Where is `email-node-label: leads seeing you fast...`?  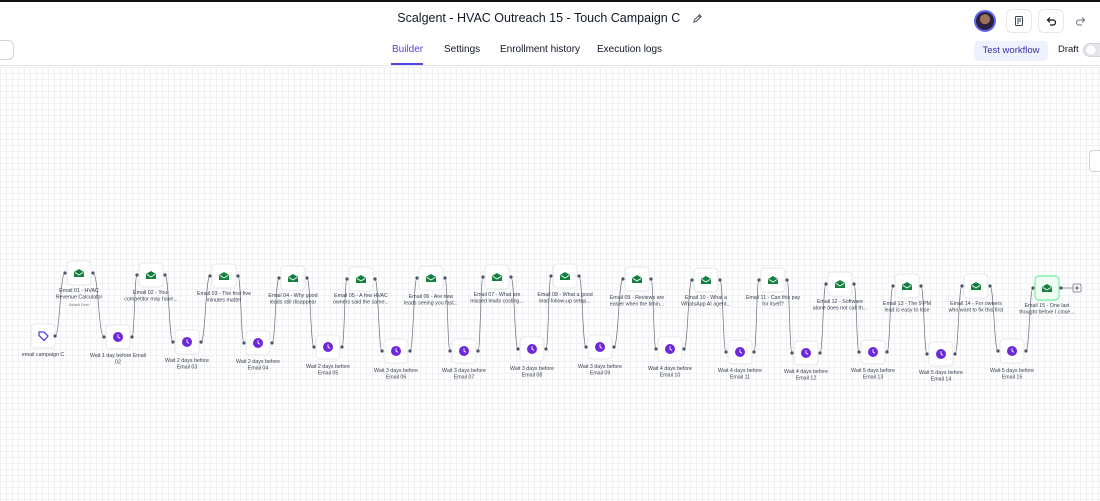 email-node-label: leads seeing you fast... is located at coordinates (431, 304).